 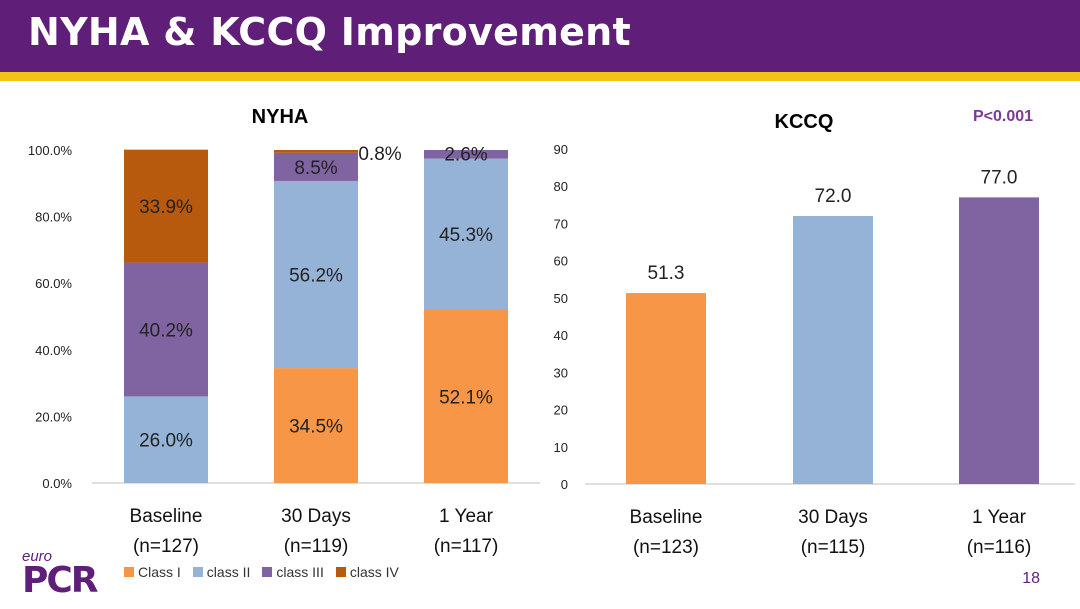 What do you see at coordinates (166, 546) in the screenshot?
I see `nyha-category-sublabel: (n=127)` at bounding box center [166, 546].